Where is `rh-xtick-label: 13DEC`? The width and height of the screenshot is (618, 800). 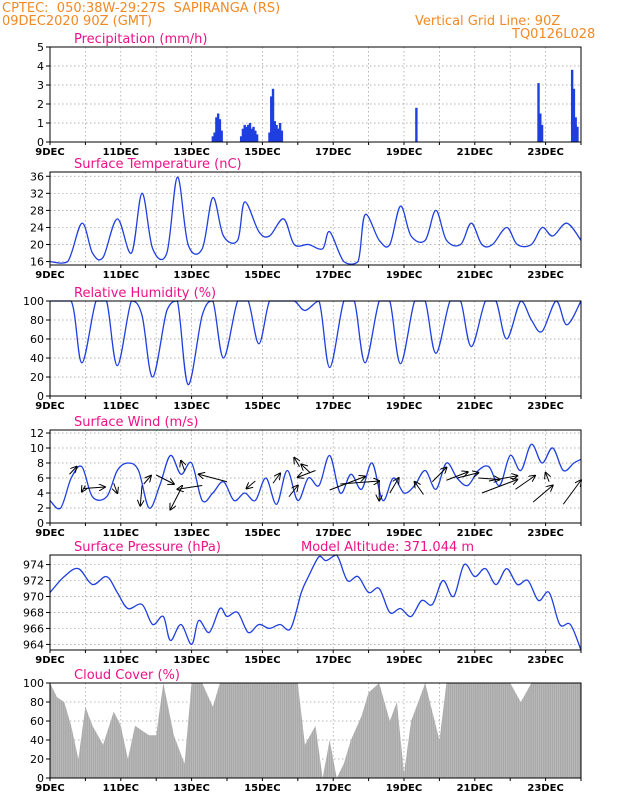 rh-xtick-label: 13DEC is located at coordinates (191, 406).